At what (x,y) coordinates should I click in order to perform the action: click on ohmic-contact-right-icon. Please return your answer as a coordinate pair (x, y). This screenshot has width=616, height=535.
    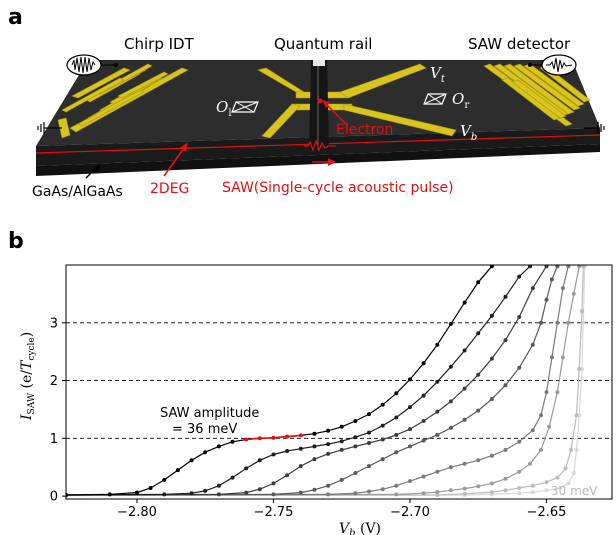
    Looking at the image, I should click on (435, 99).